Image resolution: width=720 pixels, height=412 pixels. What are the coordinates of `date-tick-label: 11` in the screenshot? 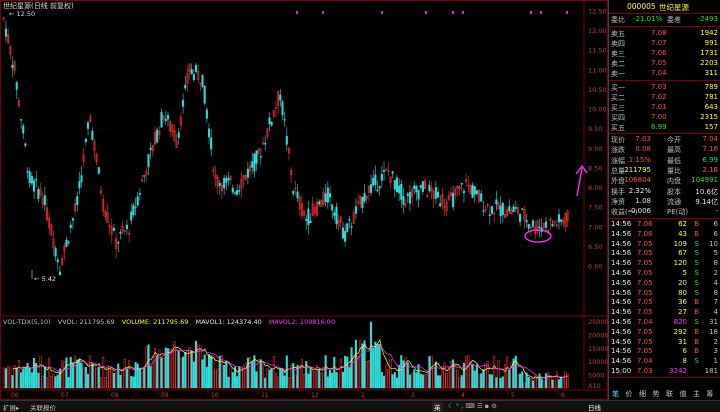 It's located at (265, 395).